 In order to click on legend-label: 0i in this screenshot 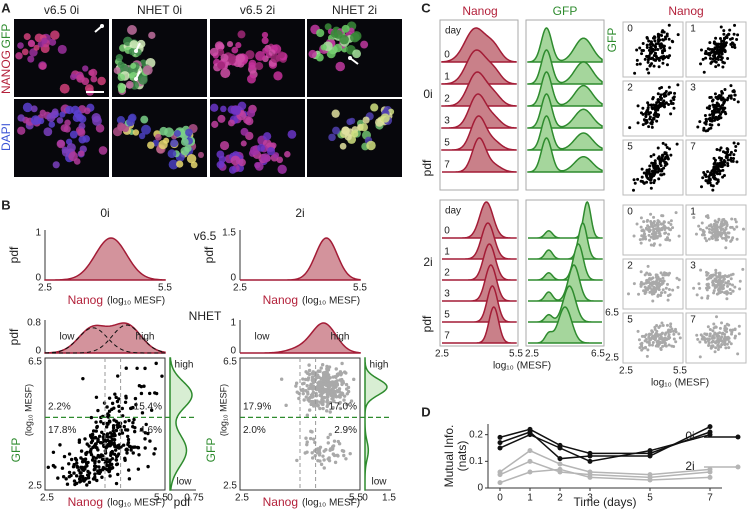, I will do `click(689, 436)`.